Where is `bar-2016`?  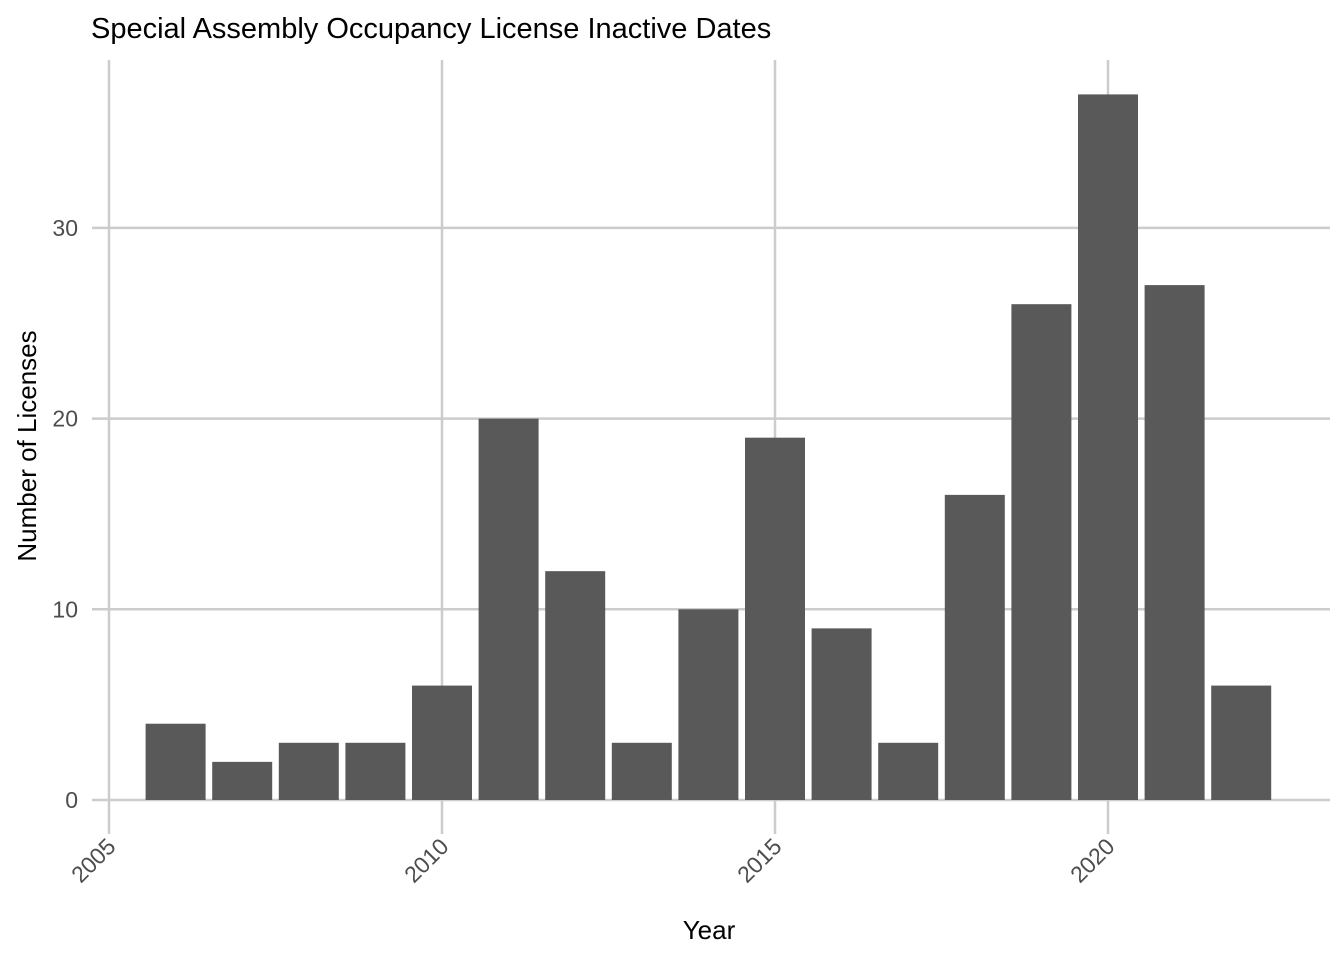
bar-2016 is located at coordinates (841, 714).